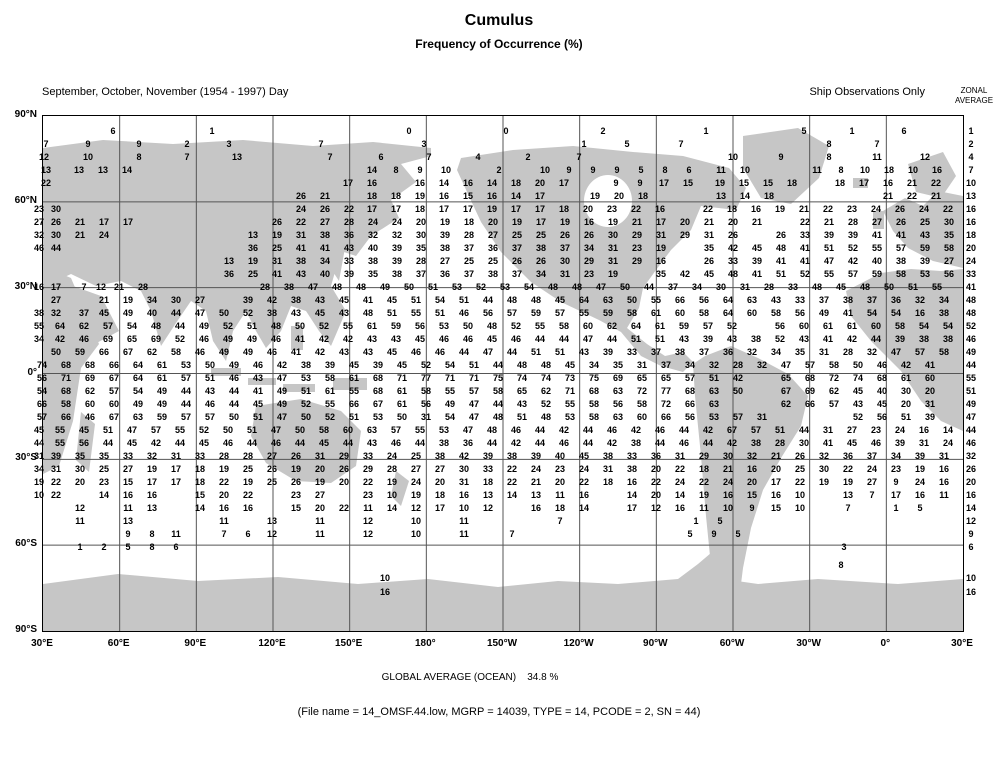 Image resolution: width=998 pixels, height=760 pixels. I want to click on cell-value: 69, so click(90, 378).